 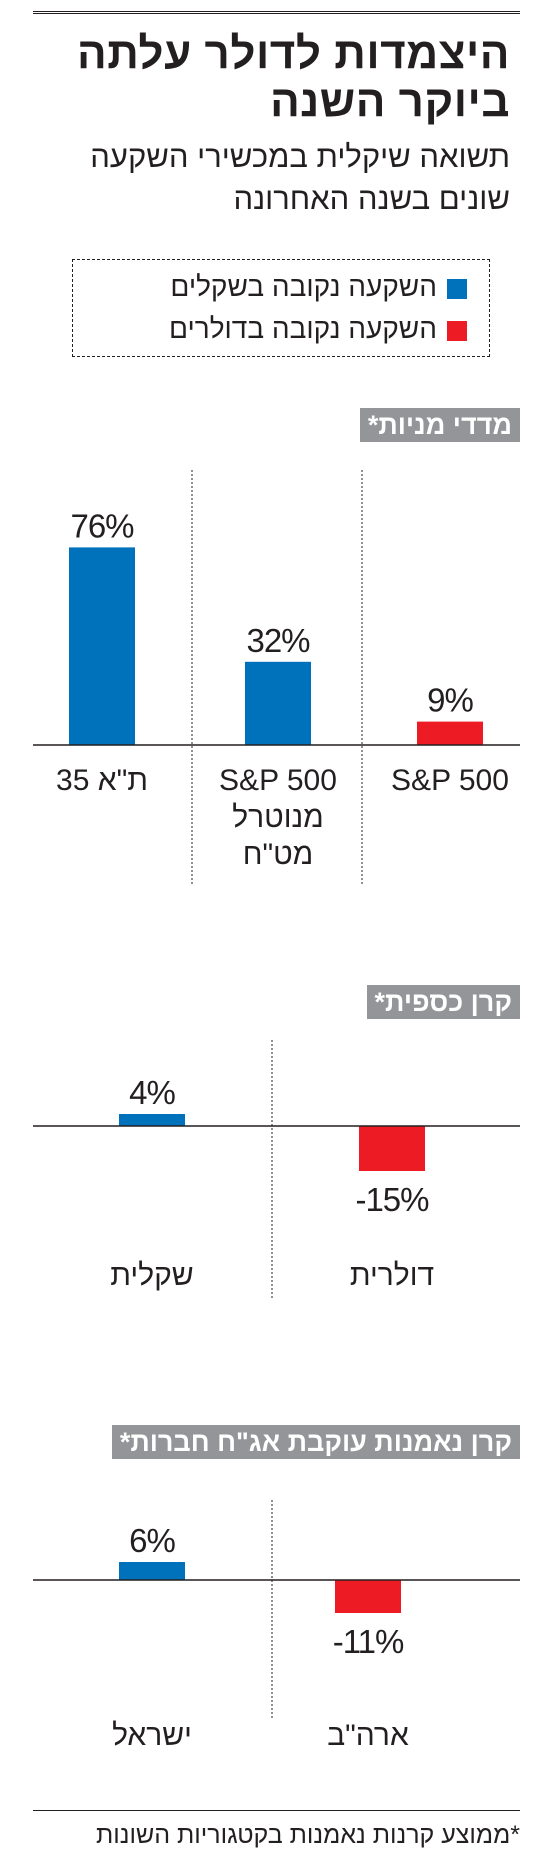 I want to click on legend-item-dollar: השקעה נקובה בדולרים, so click(x=318, y=329).